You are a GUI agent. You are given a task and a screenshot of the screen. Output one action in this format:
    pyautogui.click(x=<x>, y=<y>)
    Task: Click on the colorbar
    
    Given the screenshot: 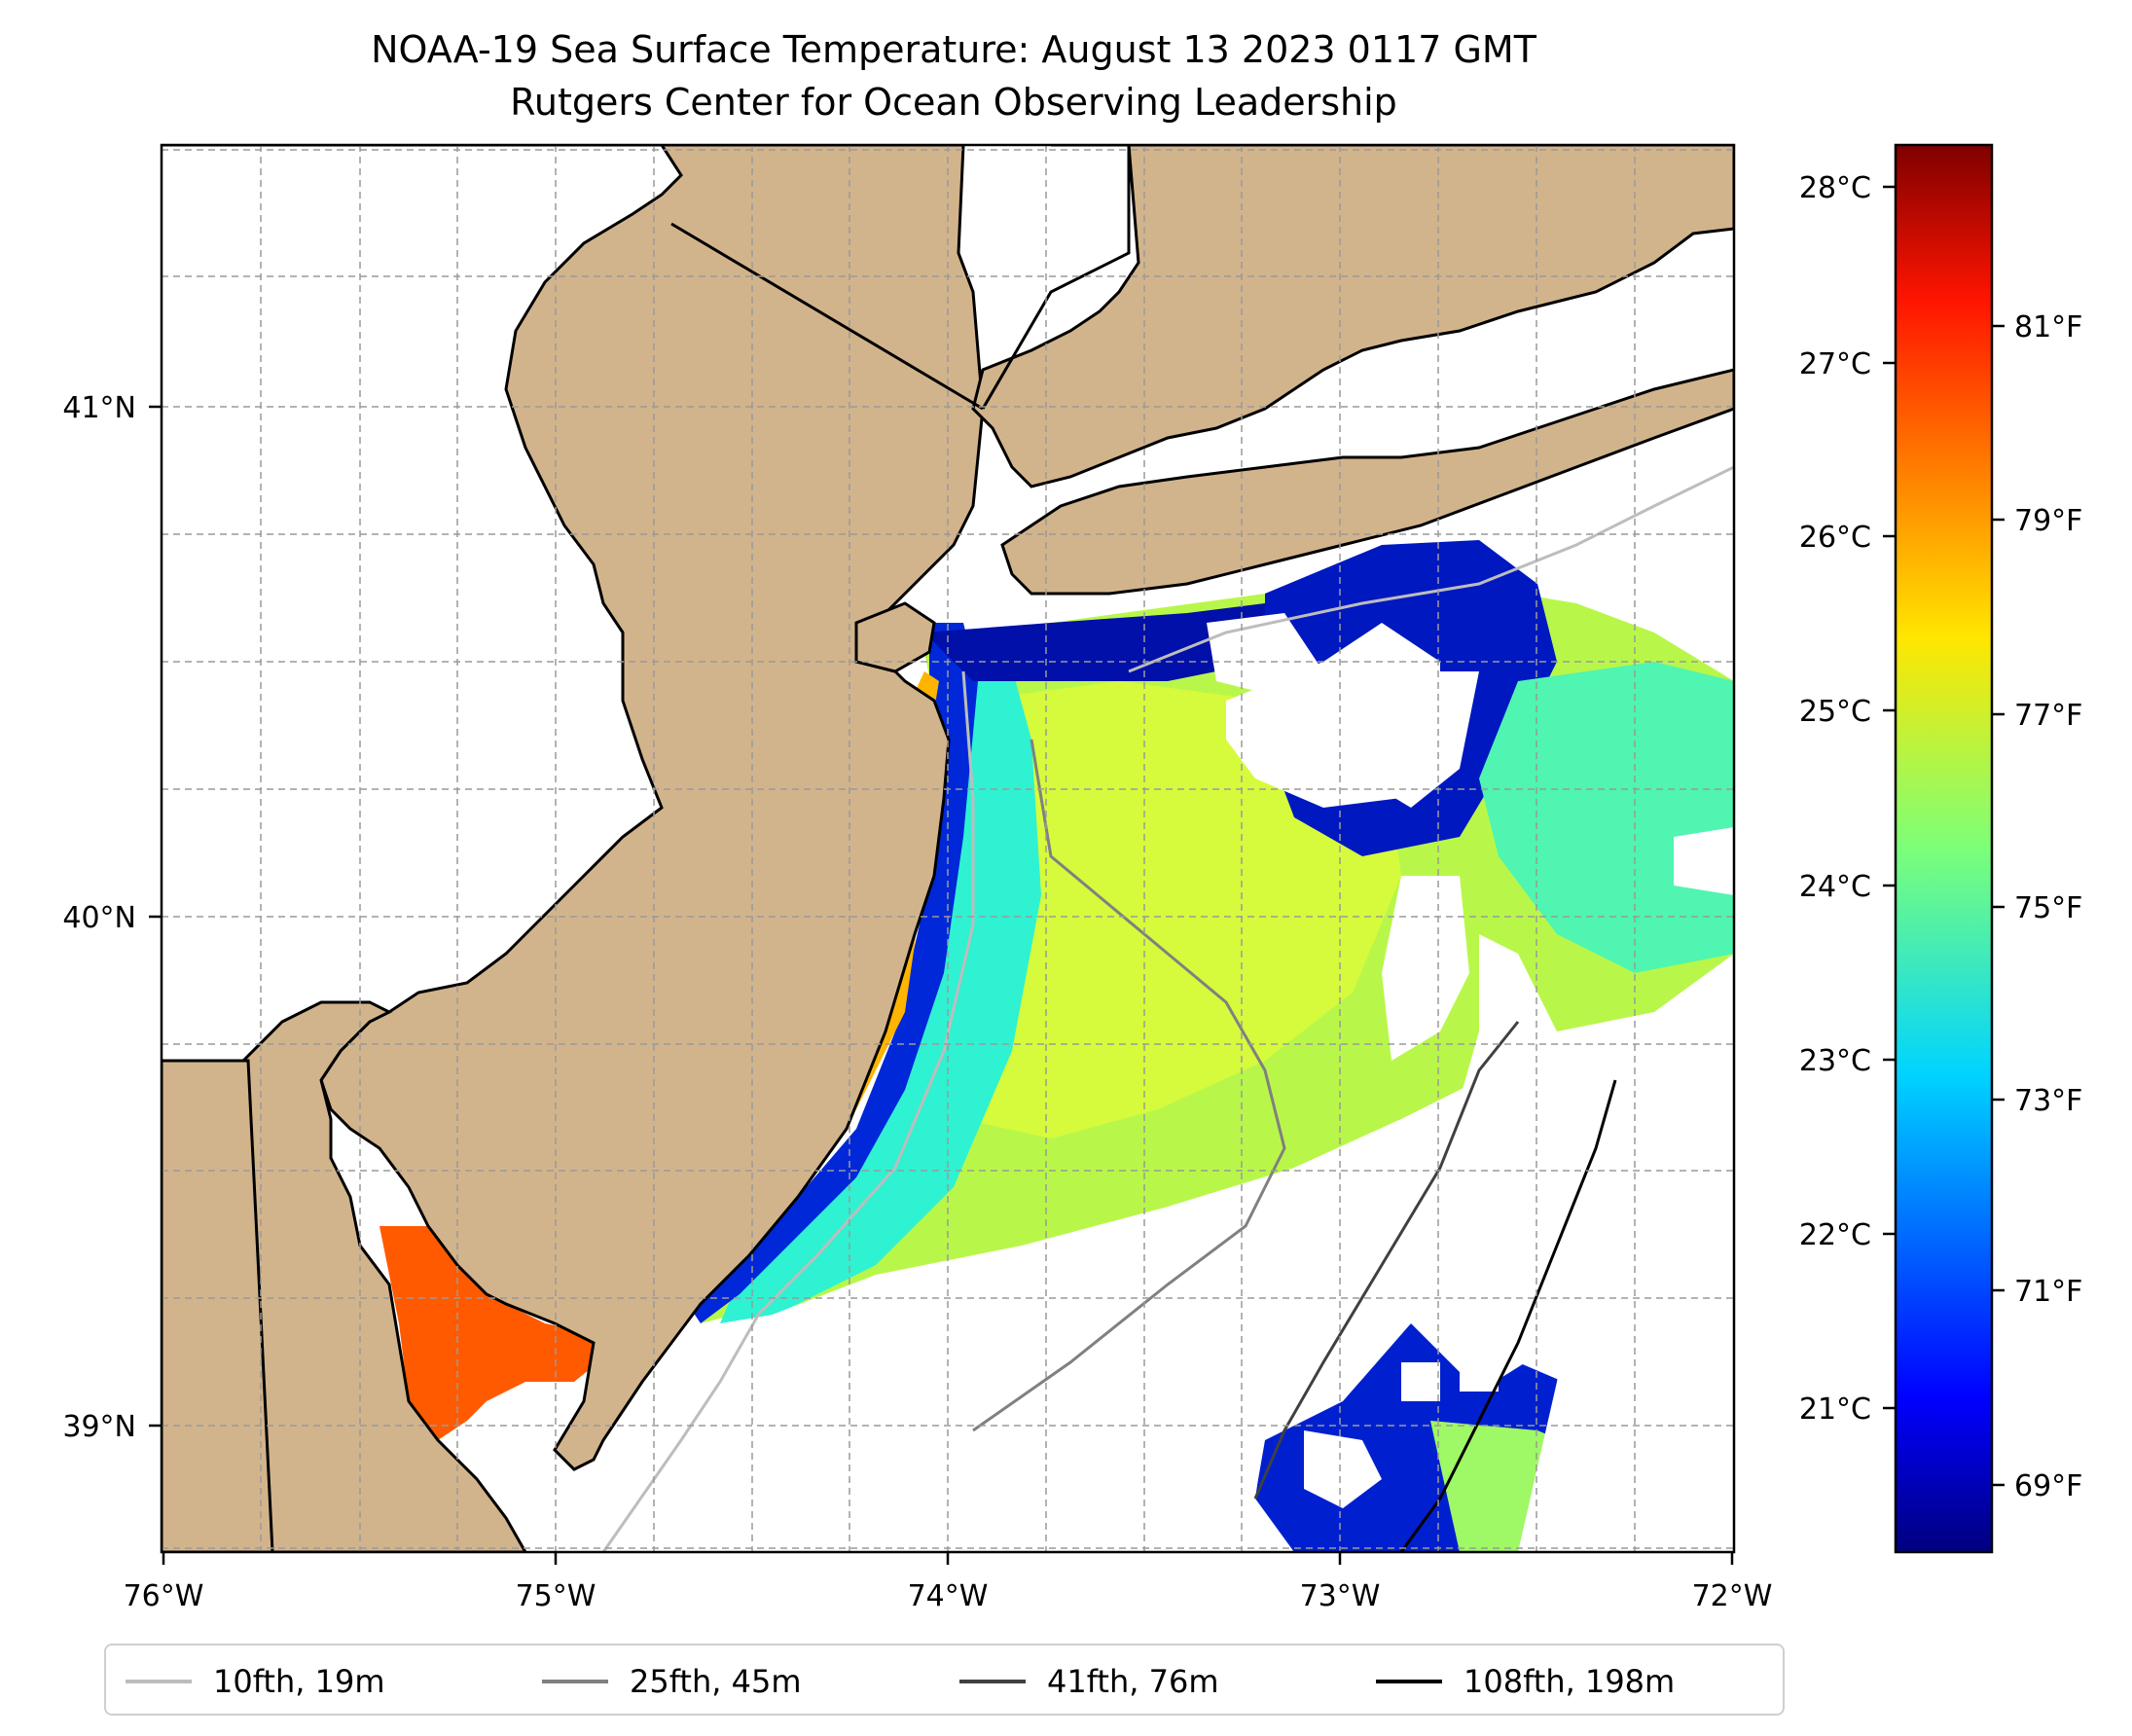 What is the action you would take?
    pyautogui.click(x=1944, y=849)
    